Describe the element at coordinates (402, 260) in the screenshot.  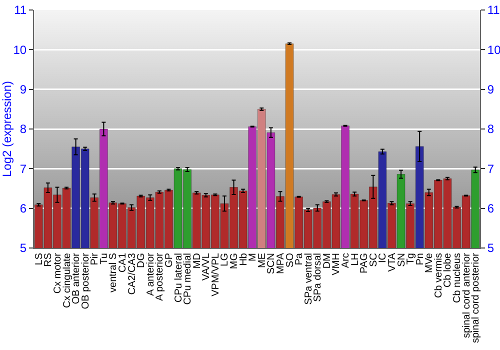
I see `x-tick-label: SN` at that location.